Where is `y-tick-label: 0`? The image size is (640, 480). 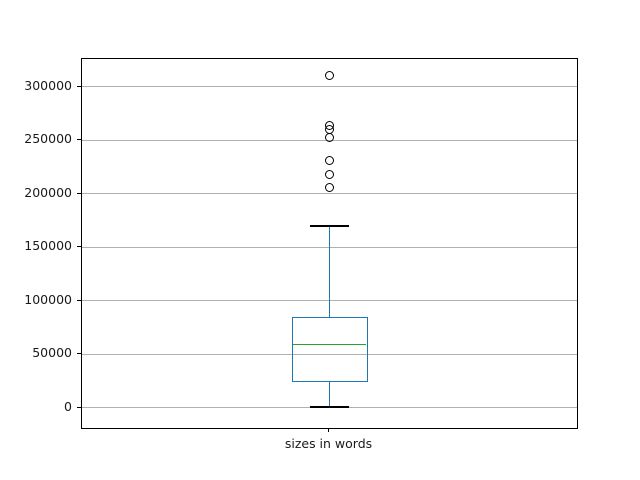 y-tick-label: 0 is located at coordinates (68, 406).